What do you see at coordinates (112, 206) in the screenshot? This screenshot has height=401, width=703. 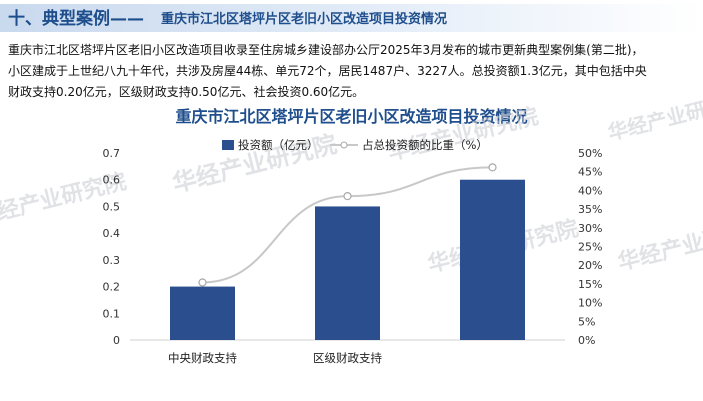 I see `left-axis-tick-label: 0.5` at bounding box center [112, 206].